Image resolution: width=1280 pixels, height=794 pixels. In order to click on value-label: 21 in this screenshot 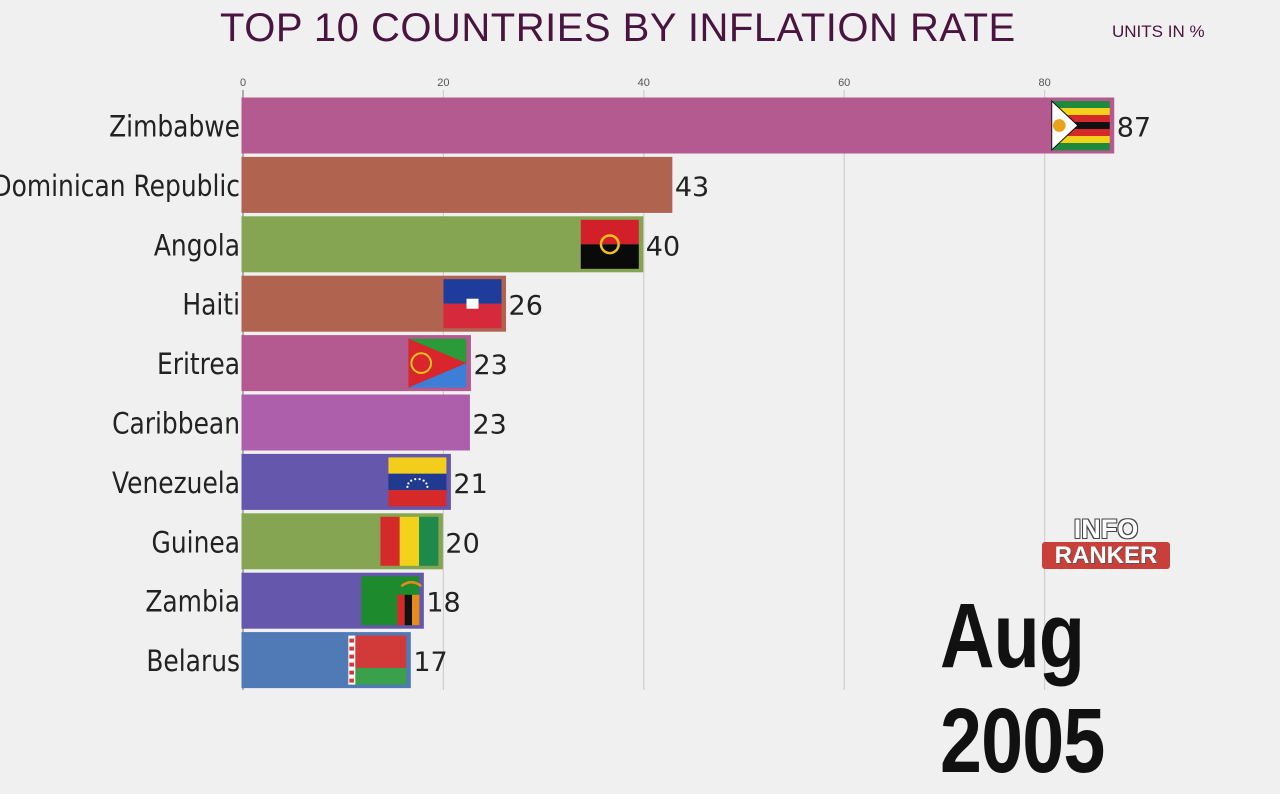, I will do `click(470, 484)`.